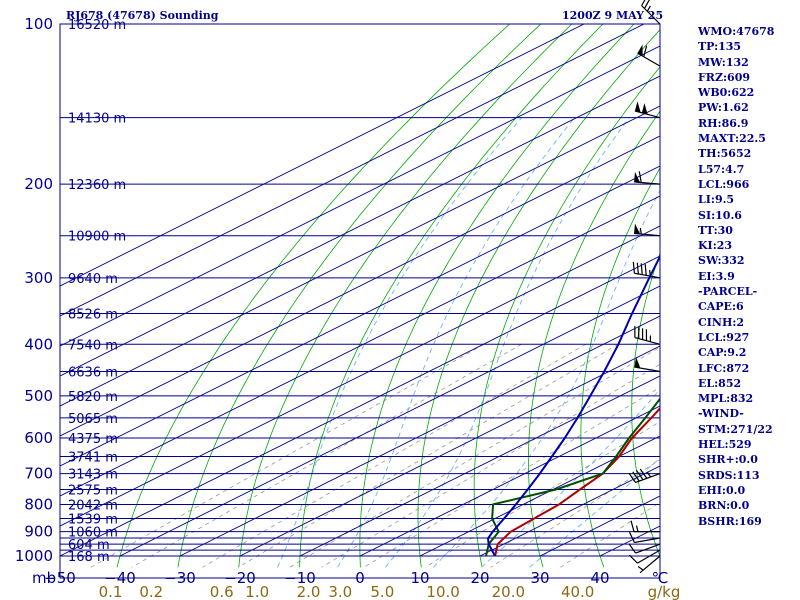 The image size is (800, 600). I want to click on mixing-ratio-tick-label: 2.0, so click(309, 591).